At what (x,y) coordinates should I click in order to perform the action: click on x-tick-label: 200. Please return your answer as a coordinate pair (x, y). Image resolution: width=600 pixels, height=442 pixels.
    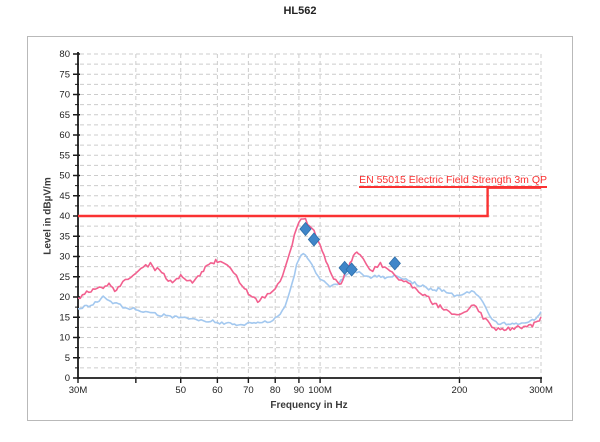
    Looking at the image, I should click on (460, 390).